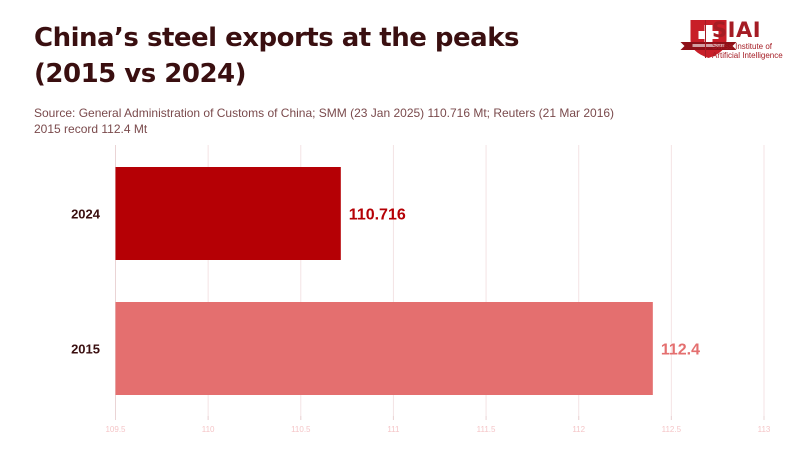 Image resolution: width=800 pixels, height=450 pixels. I want to click on value-label: 112.4, so click(680, 350).